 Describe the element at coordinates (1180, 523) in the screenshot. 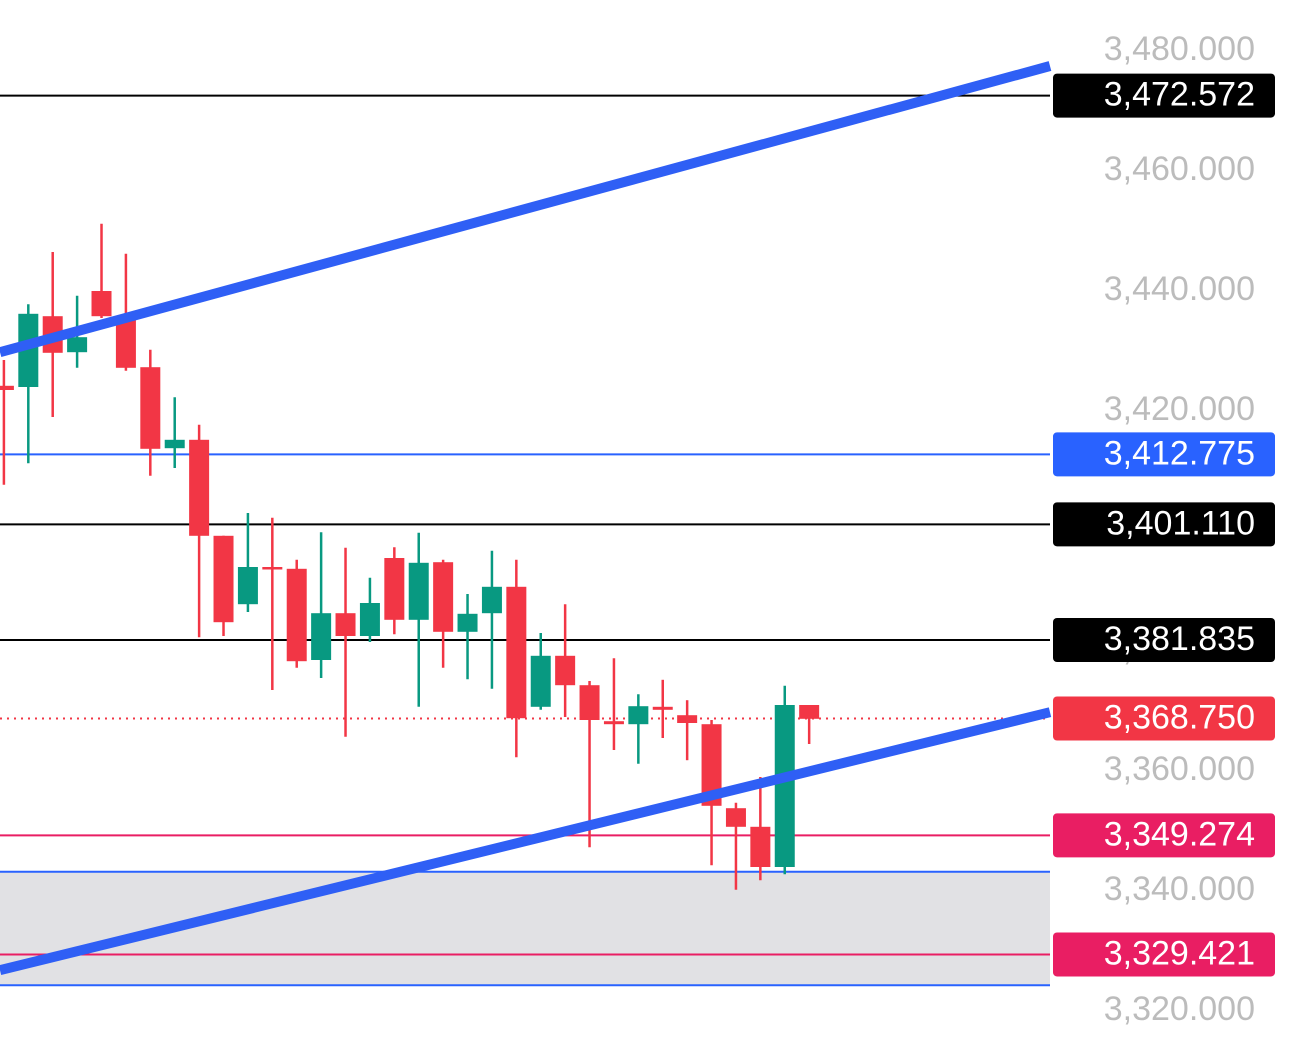

I see `price-label: 3,401.110` at that location.